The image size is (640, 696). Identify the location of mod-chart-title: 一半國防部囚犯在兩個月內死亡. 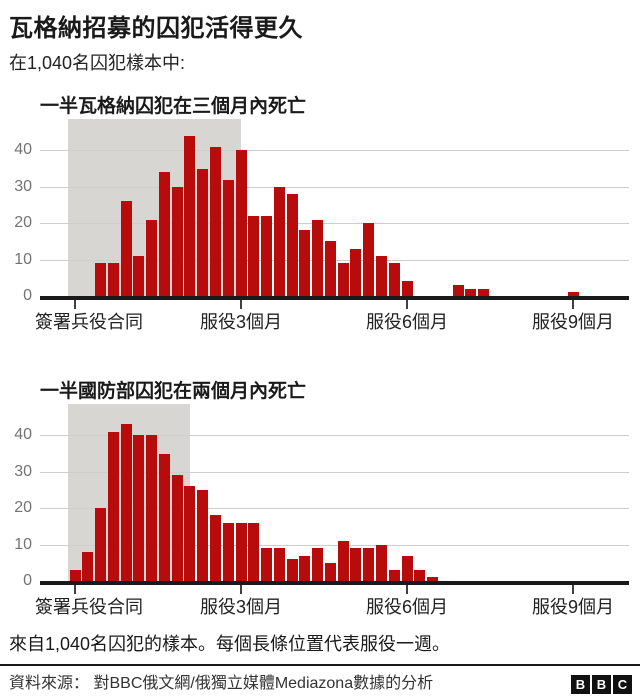
(173, 391).